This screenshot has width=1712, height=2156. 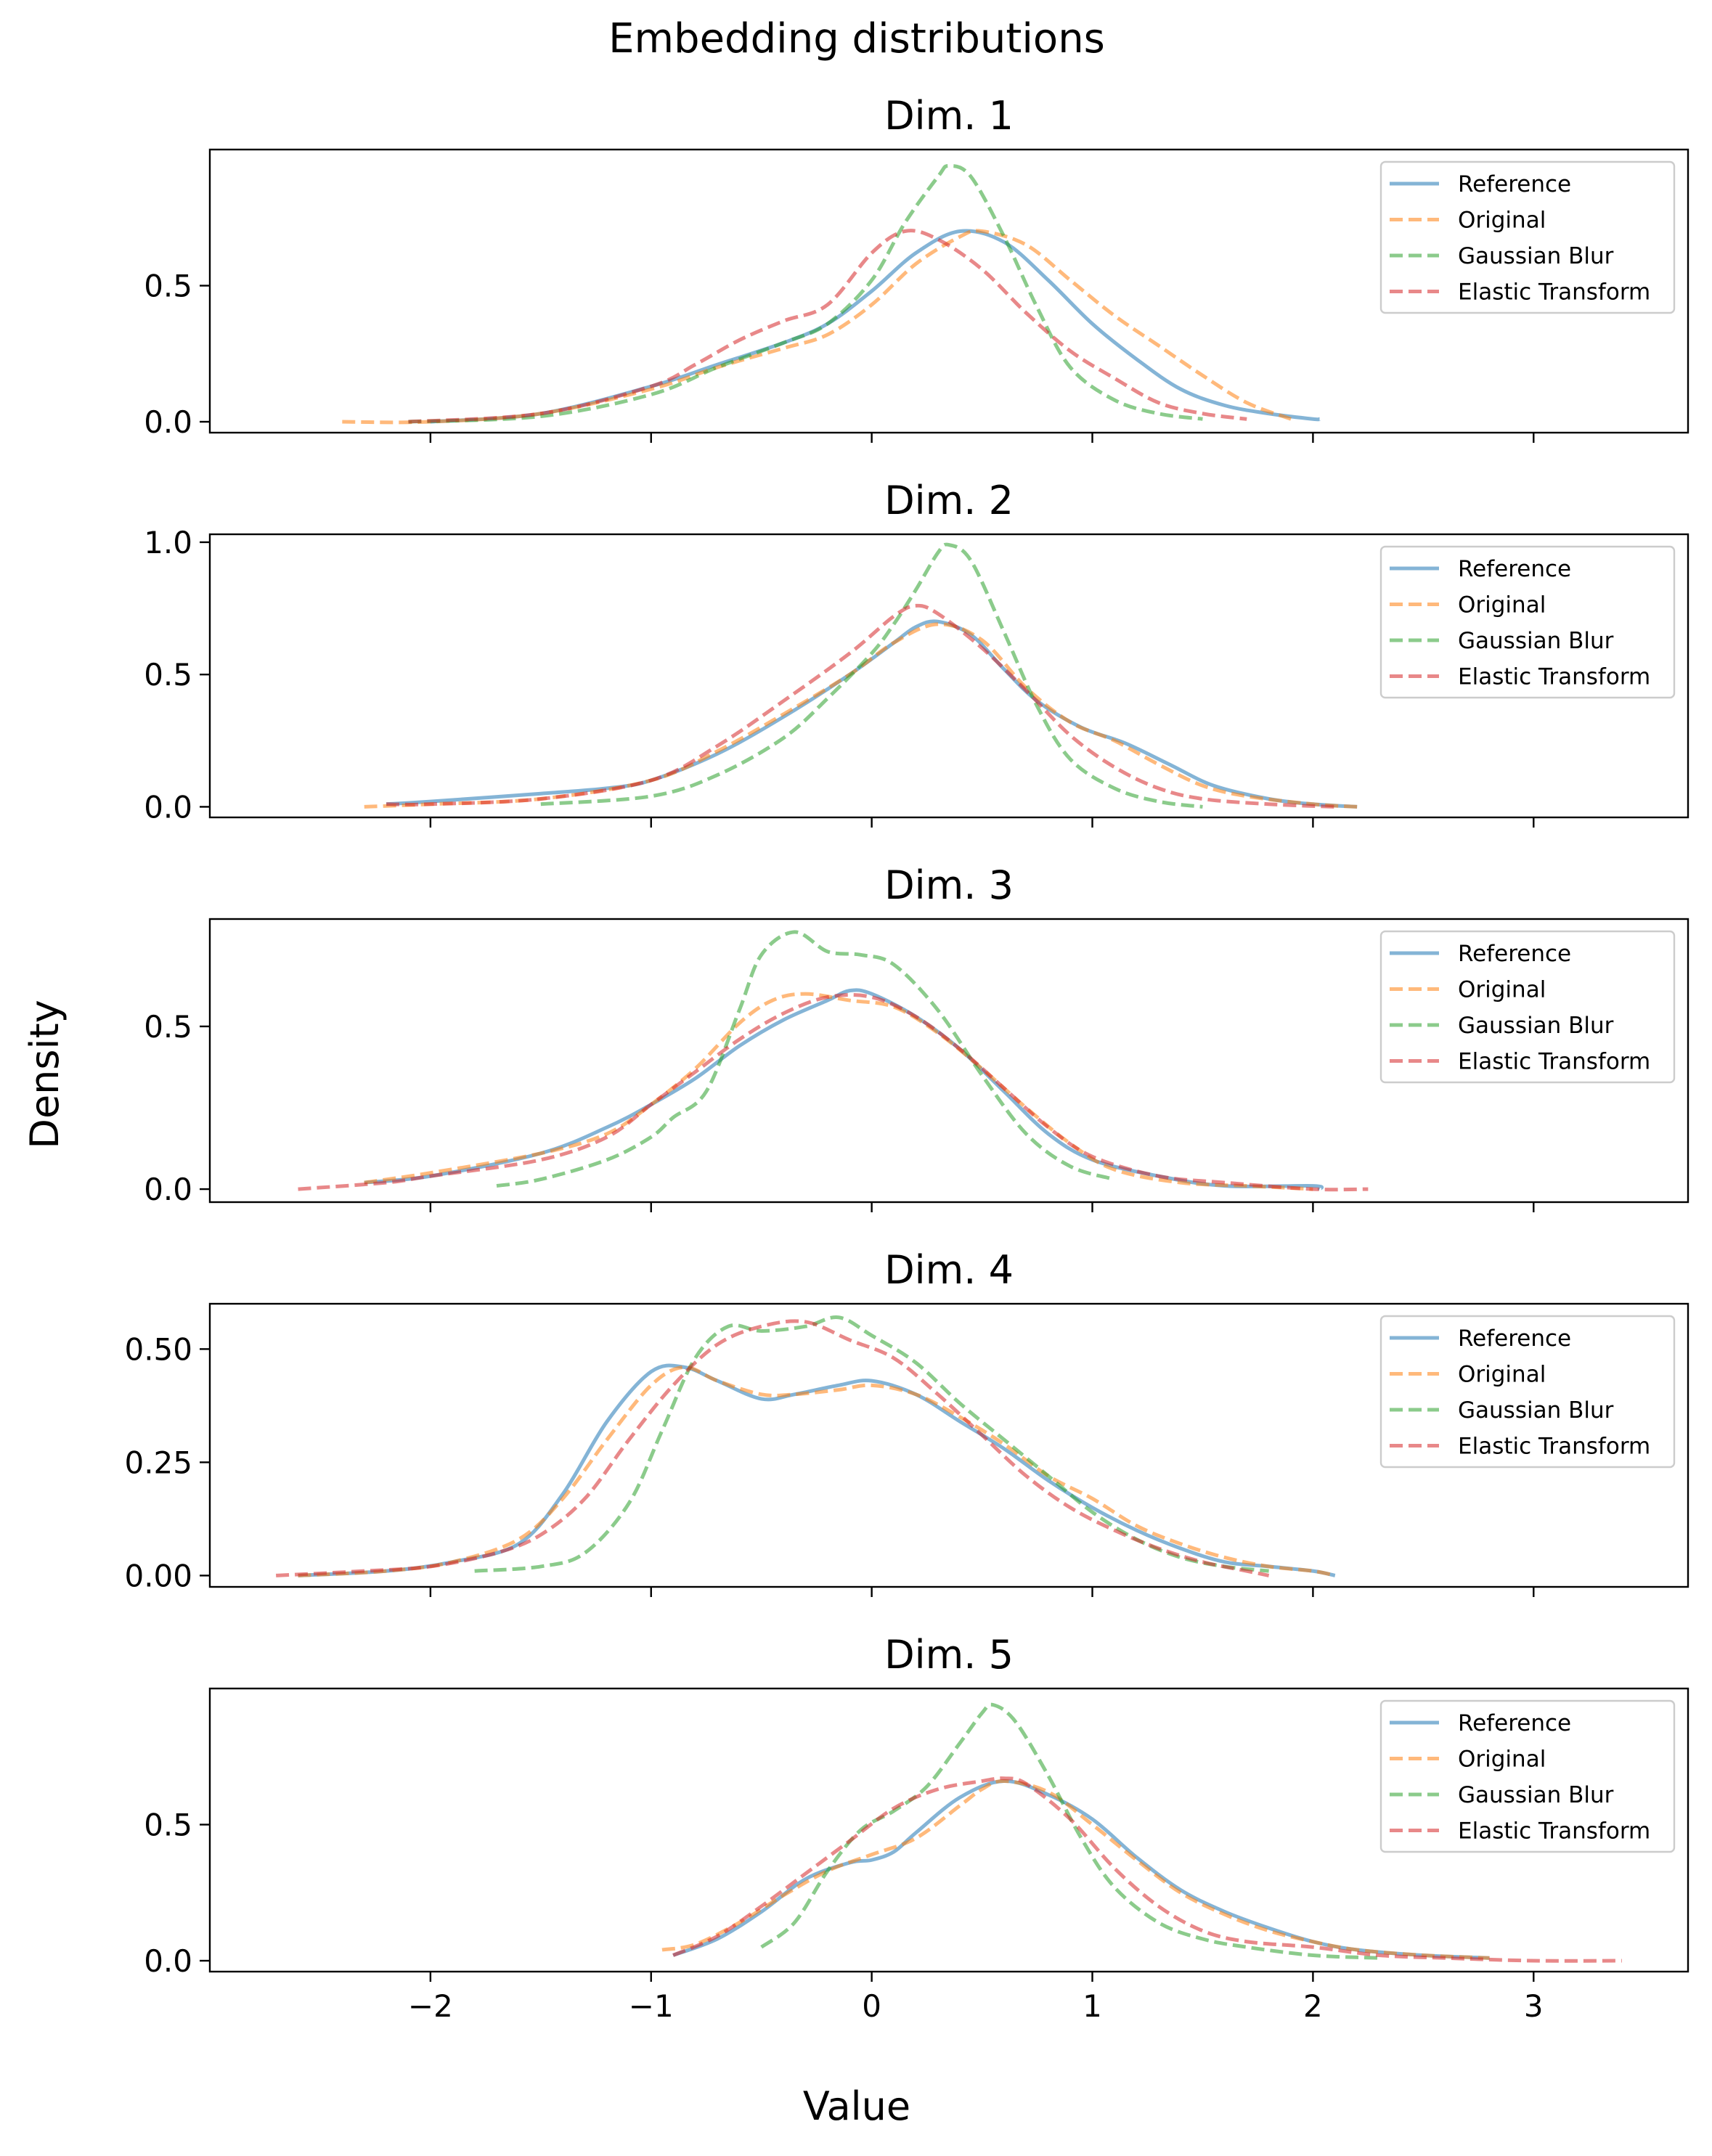 What do you see at coordinates (158, 1575) in the screenshot?
I see `y-tick-label: 0.00` at bounding box center [158, 1575].